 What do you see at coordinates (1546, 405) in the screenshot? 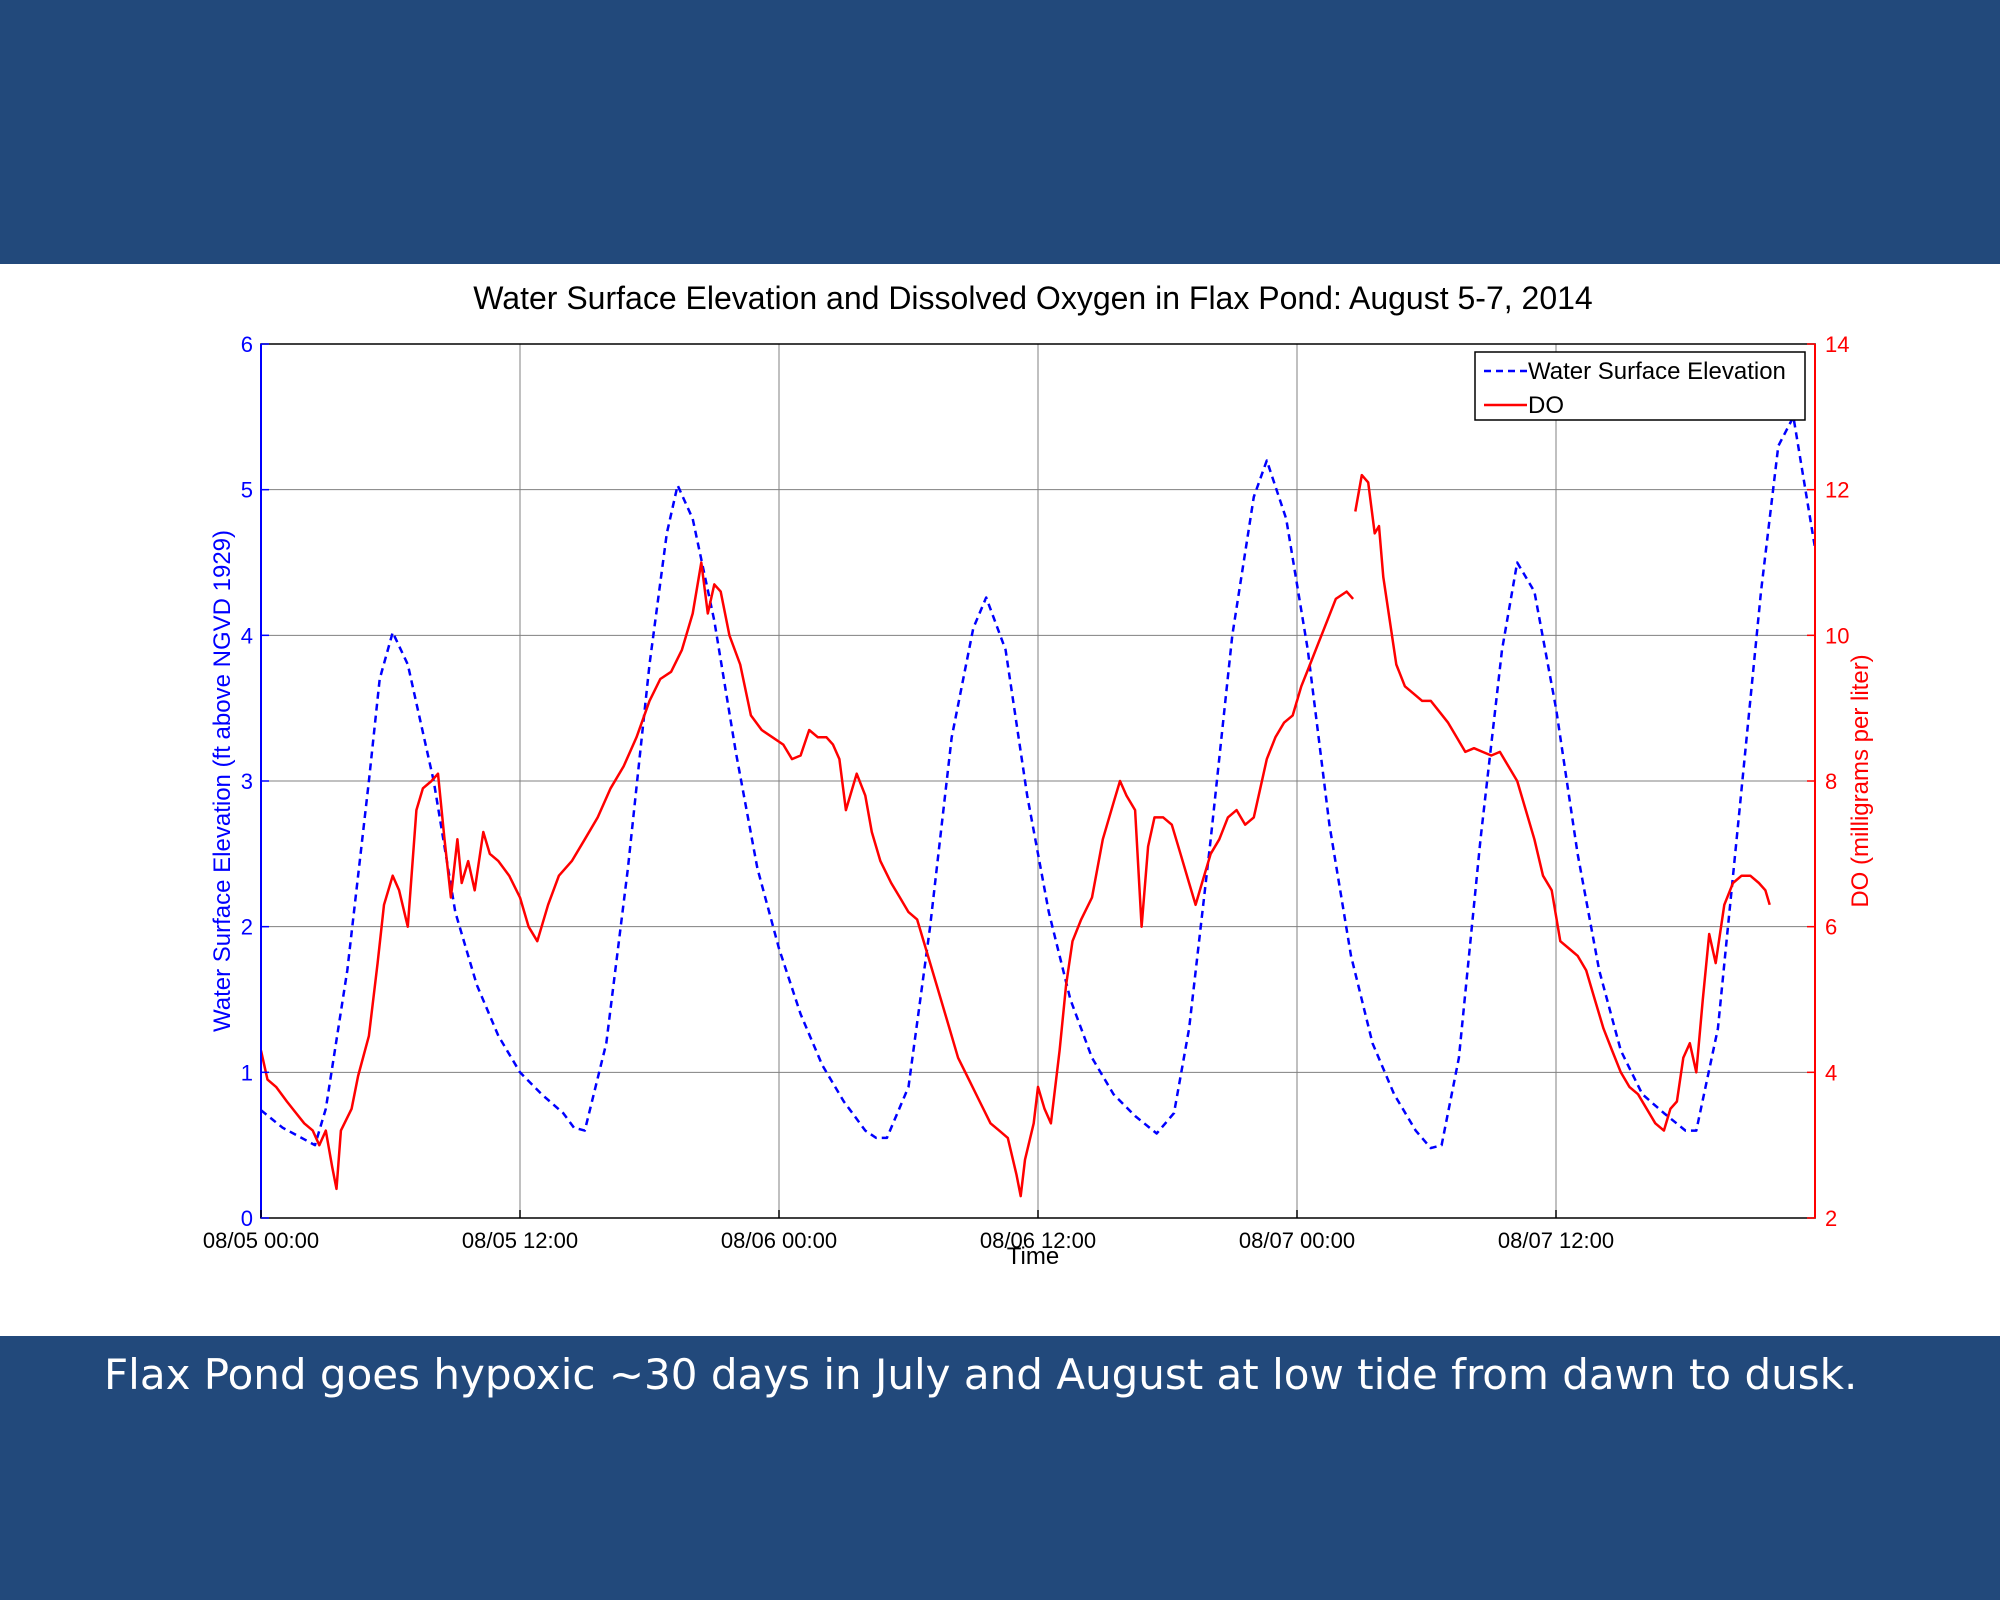
I see `legend-label-do: DO` at bounding box center [1546, 405].